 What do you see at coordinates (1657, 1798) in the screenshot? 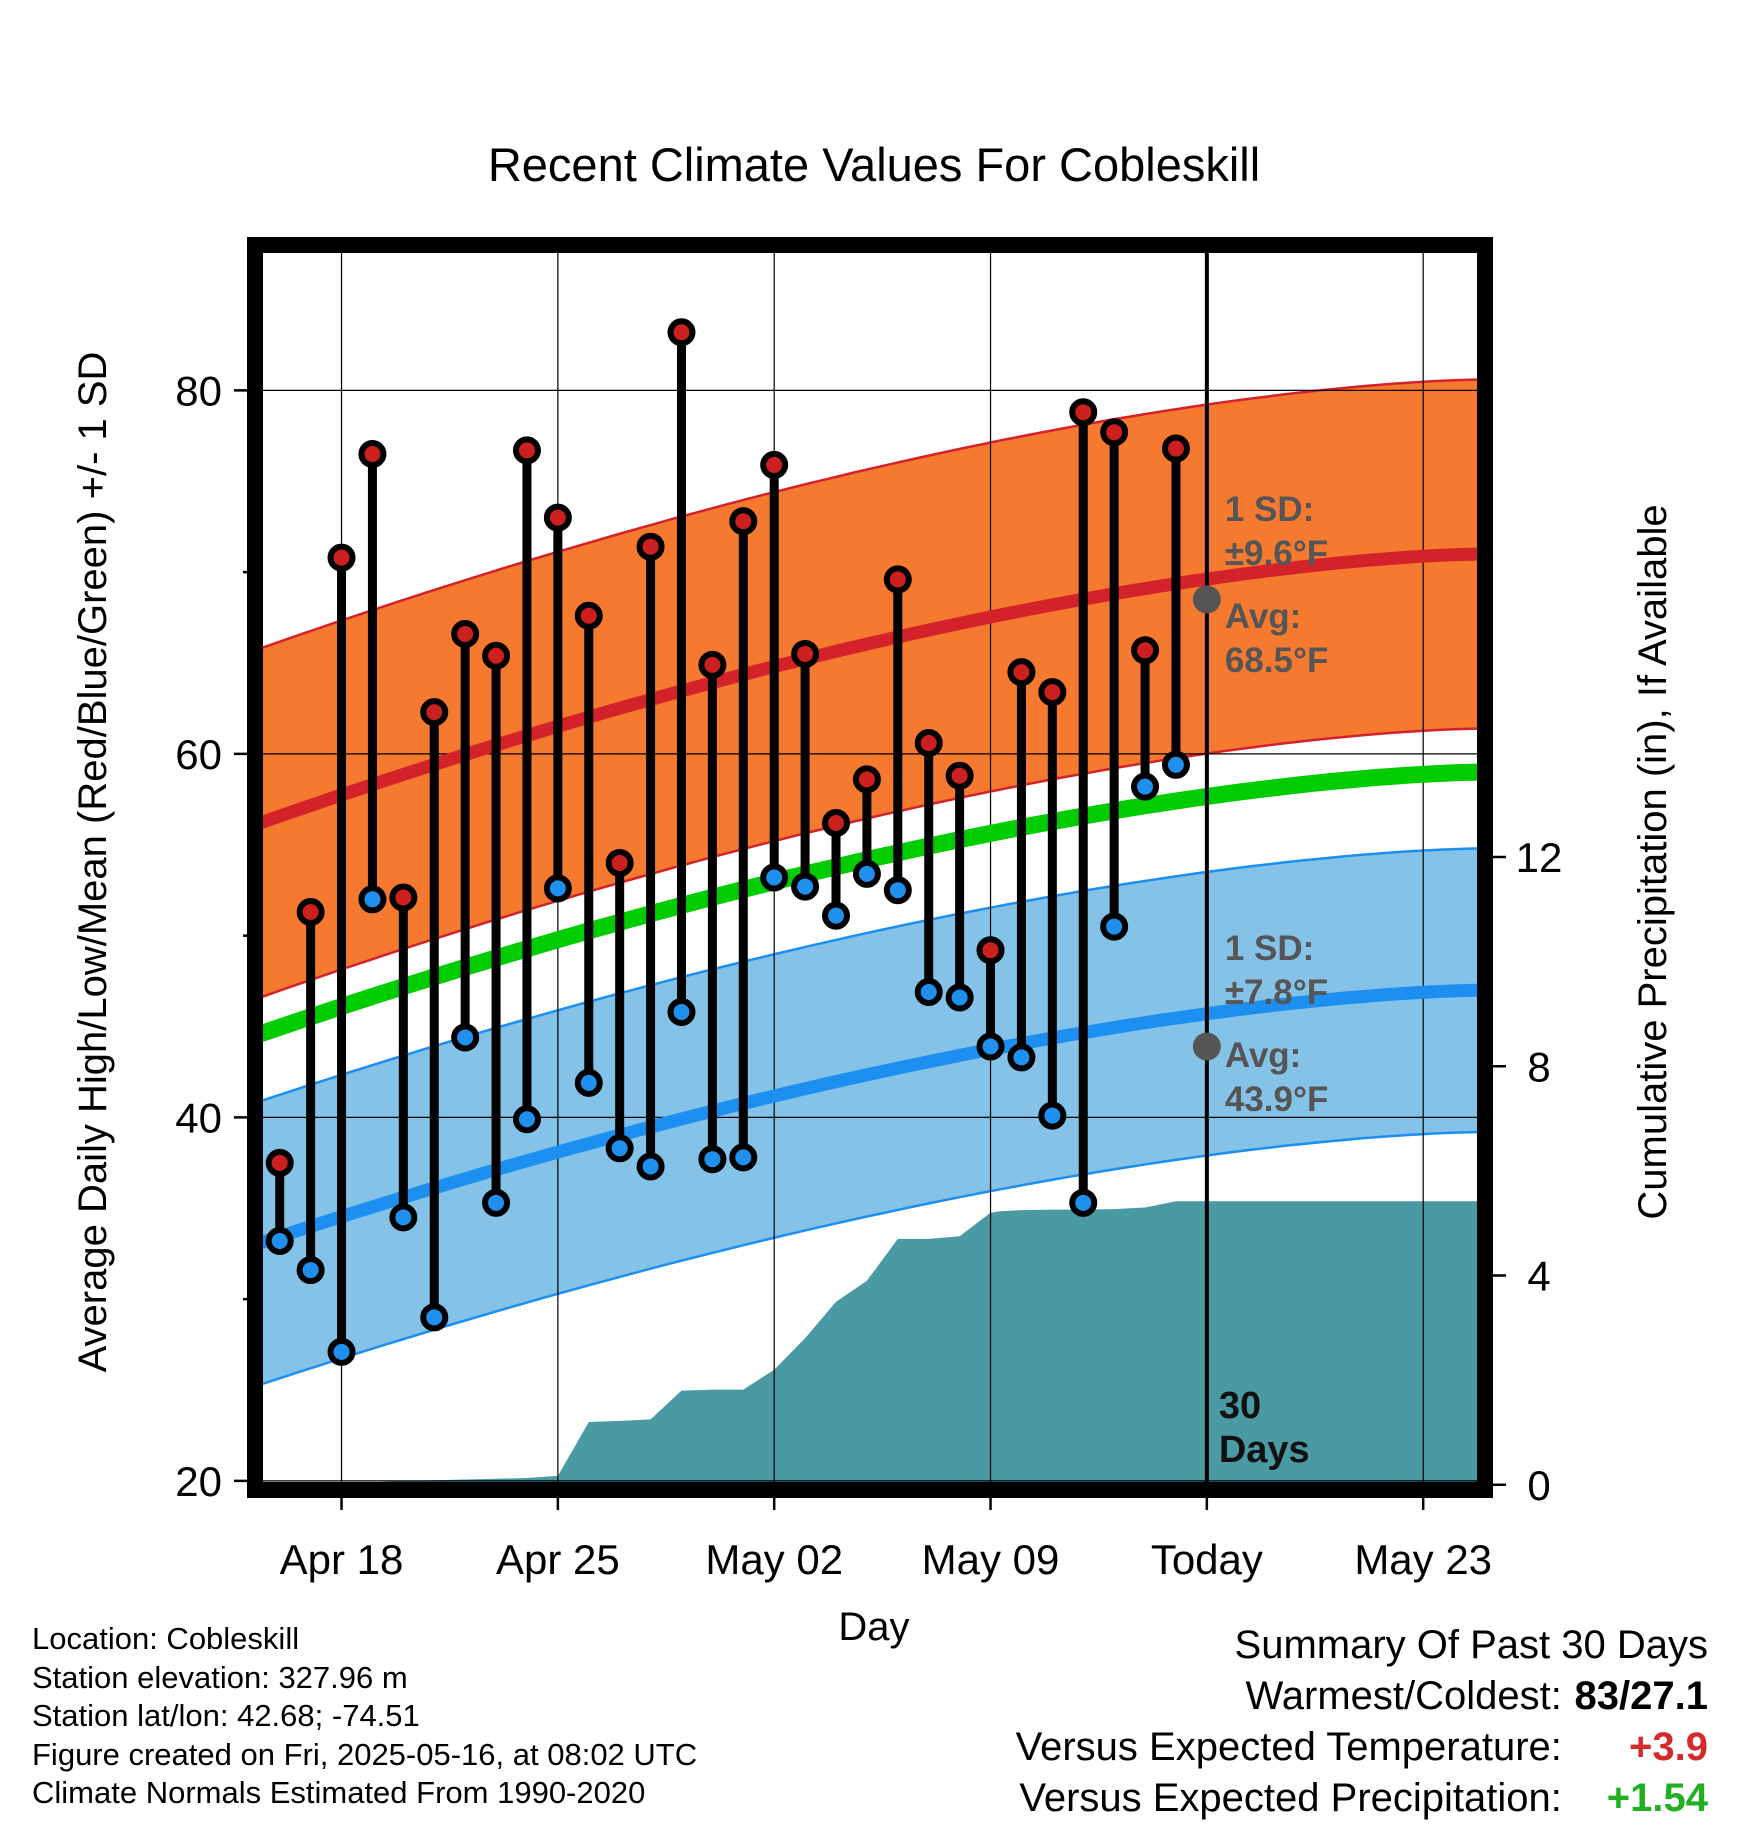
I see `precip-anomaly-value: +1.54` at bounding box center [1657, 1798].